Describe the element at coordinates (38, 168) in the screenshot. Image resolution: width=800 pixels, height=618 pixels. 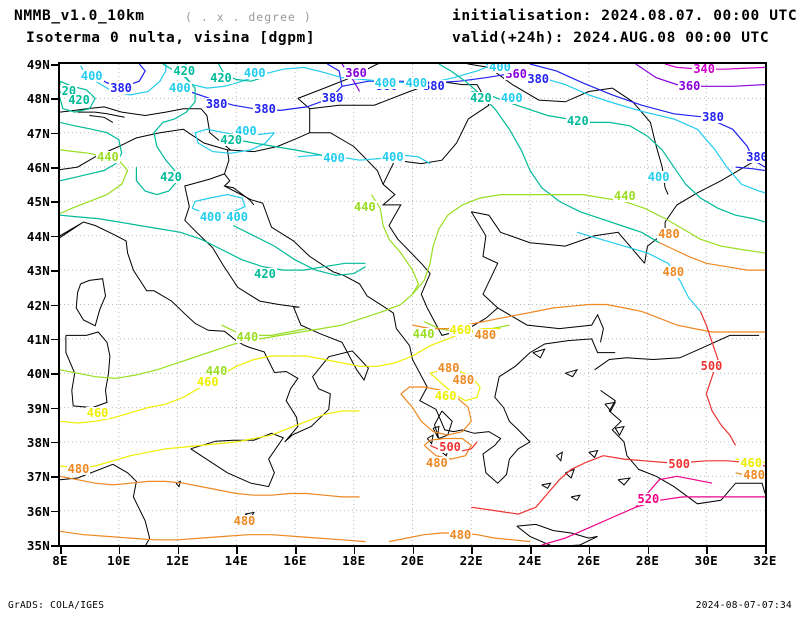
I see `y-tick-label: 46N` at that location.